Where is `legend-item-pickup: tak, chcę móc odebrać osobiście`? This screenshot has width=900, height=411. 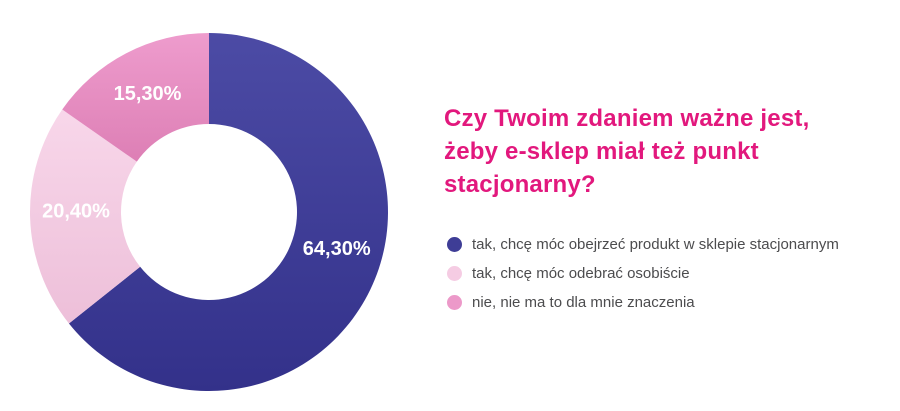 legend-item-pickup: tak, chcę móc odebrać osobiście is located at coordinates (643, 273).